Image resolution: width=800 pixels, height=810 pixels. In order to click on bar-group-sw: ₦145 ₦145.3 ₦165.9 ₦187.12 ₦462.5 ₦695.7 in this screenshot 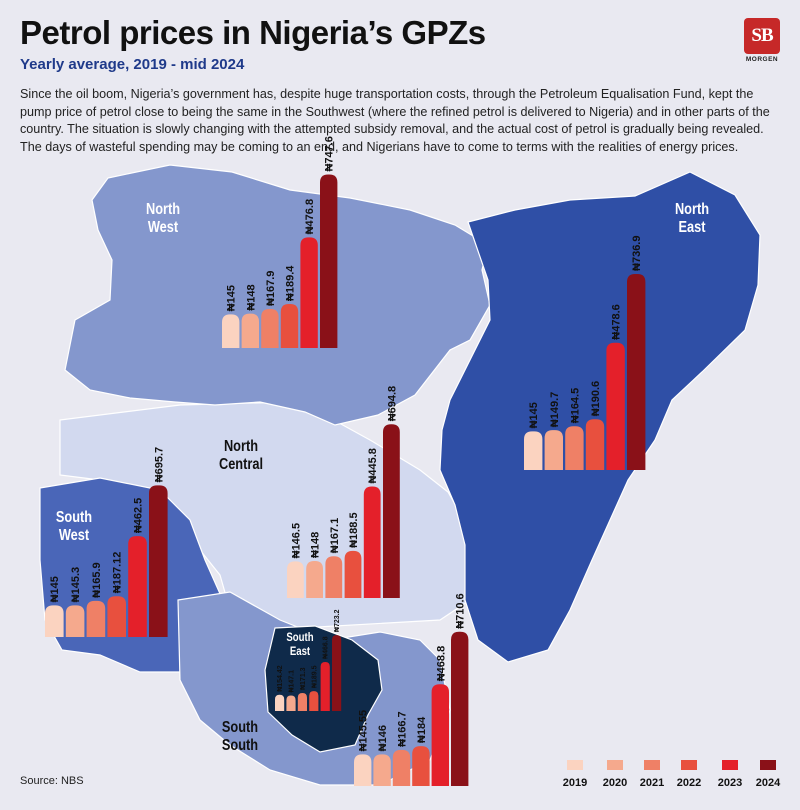, I will do `click(106, 542)`.